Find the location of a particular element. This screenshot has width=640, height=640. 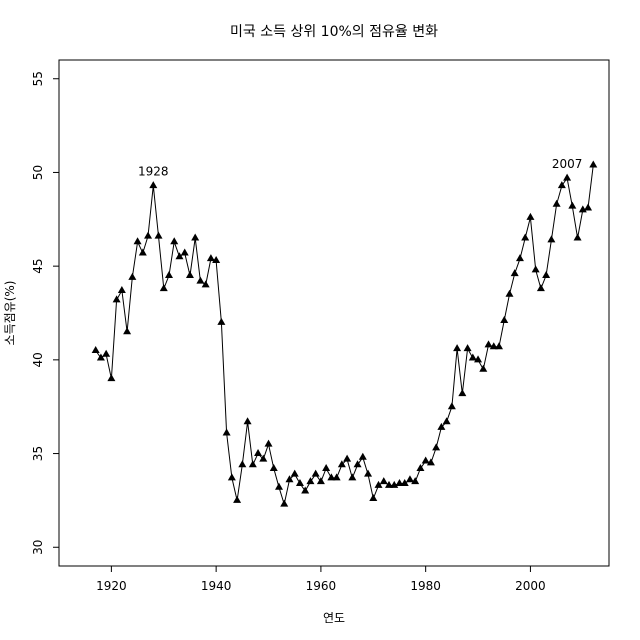

x-axis-label: 연도 is located at coordinates (334, 618).